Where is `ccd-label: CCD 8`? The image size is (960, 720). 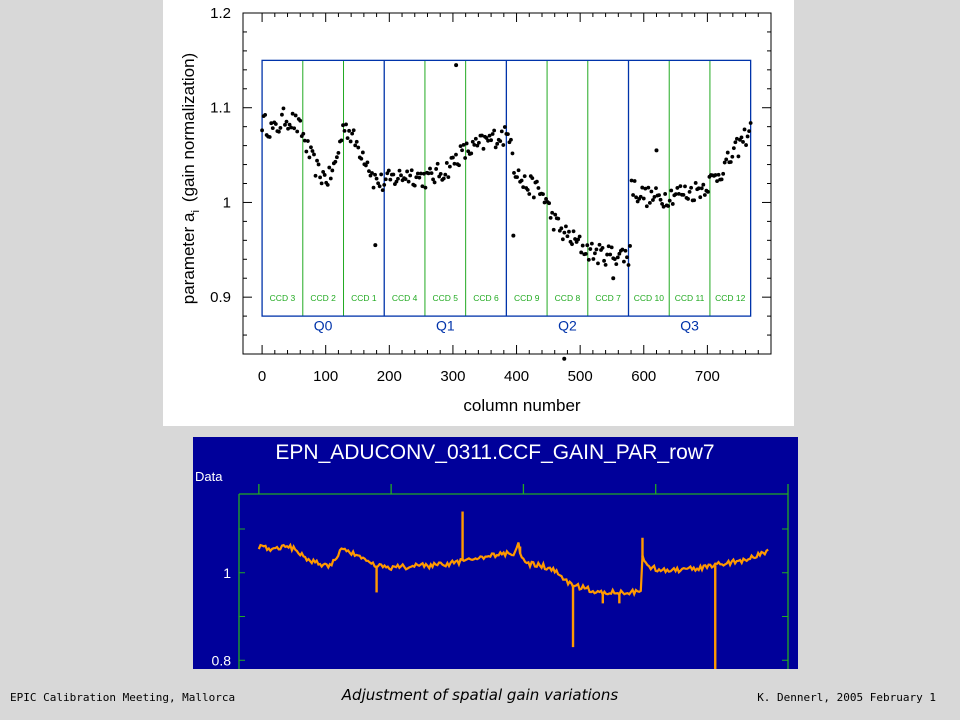 ccd-label: CCD 8 is located at coordinates (568, 298).